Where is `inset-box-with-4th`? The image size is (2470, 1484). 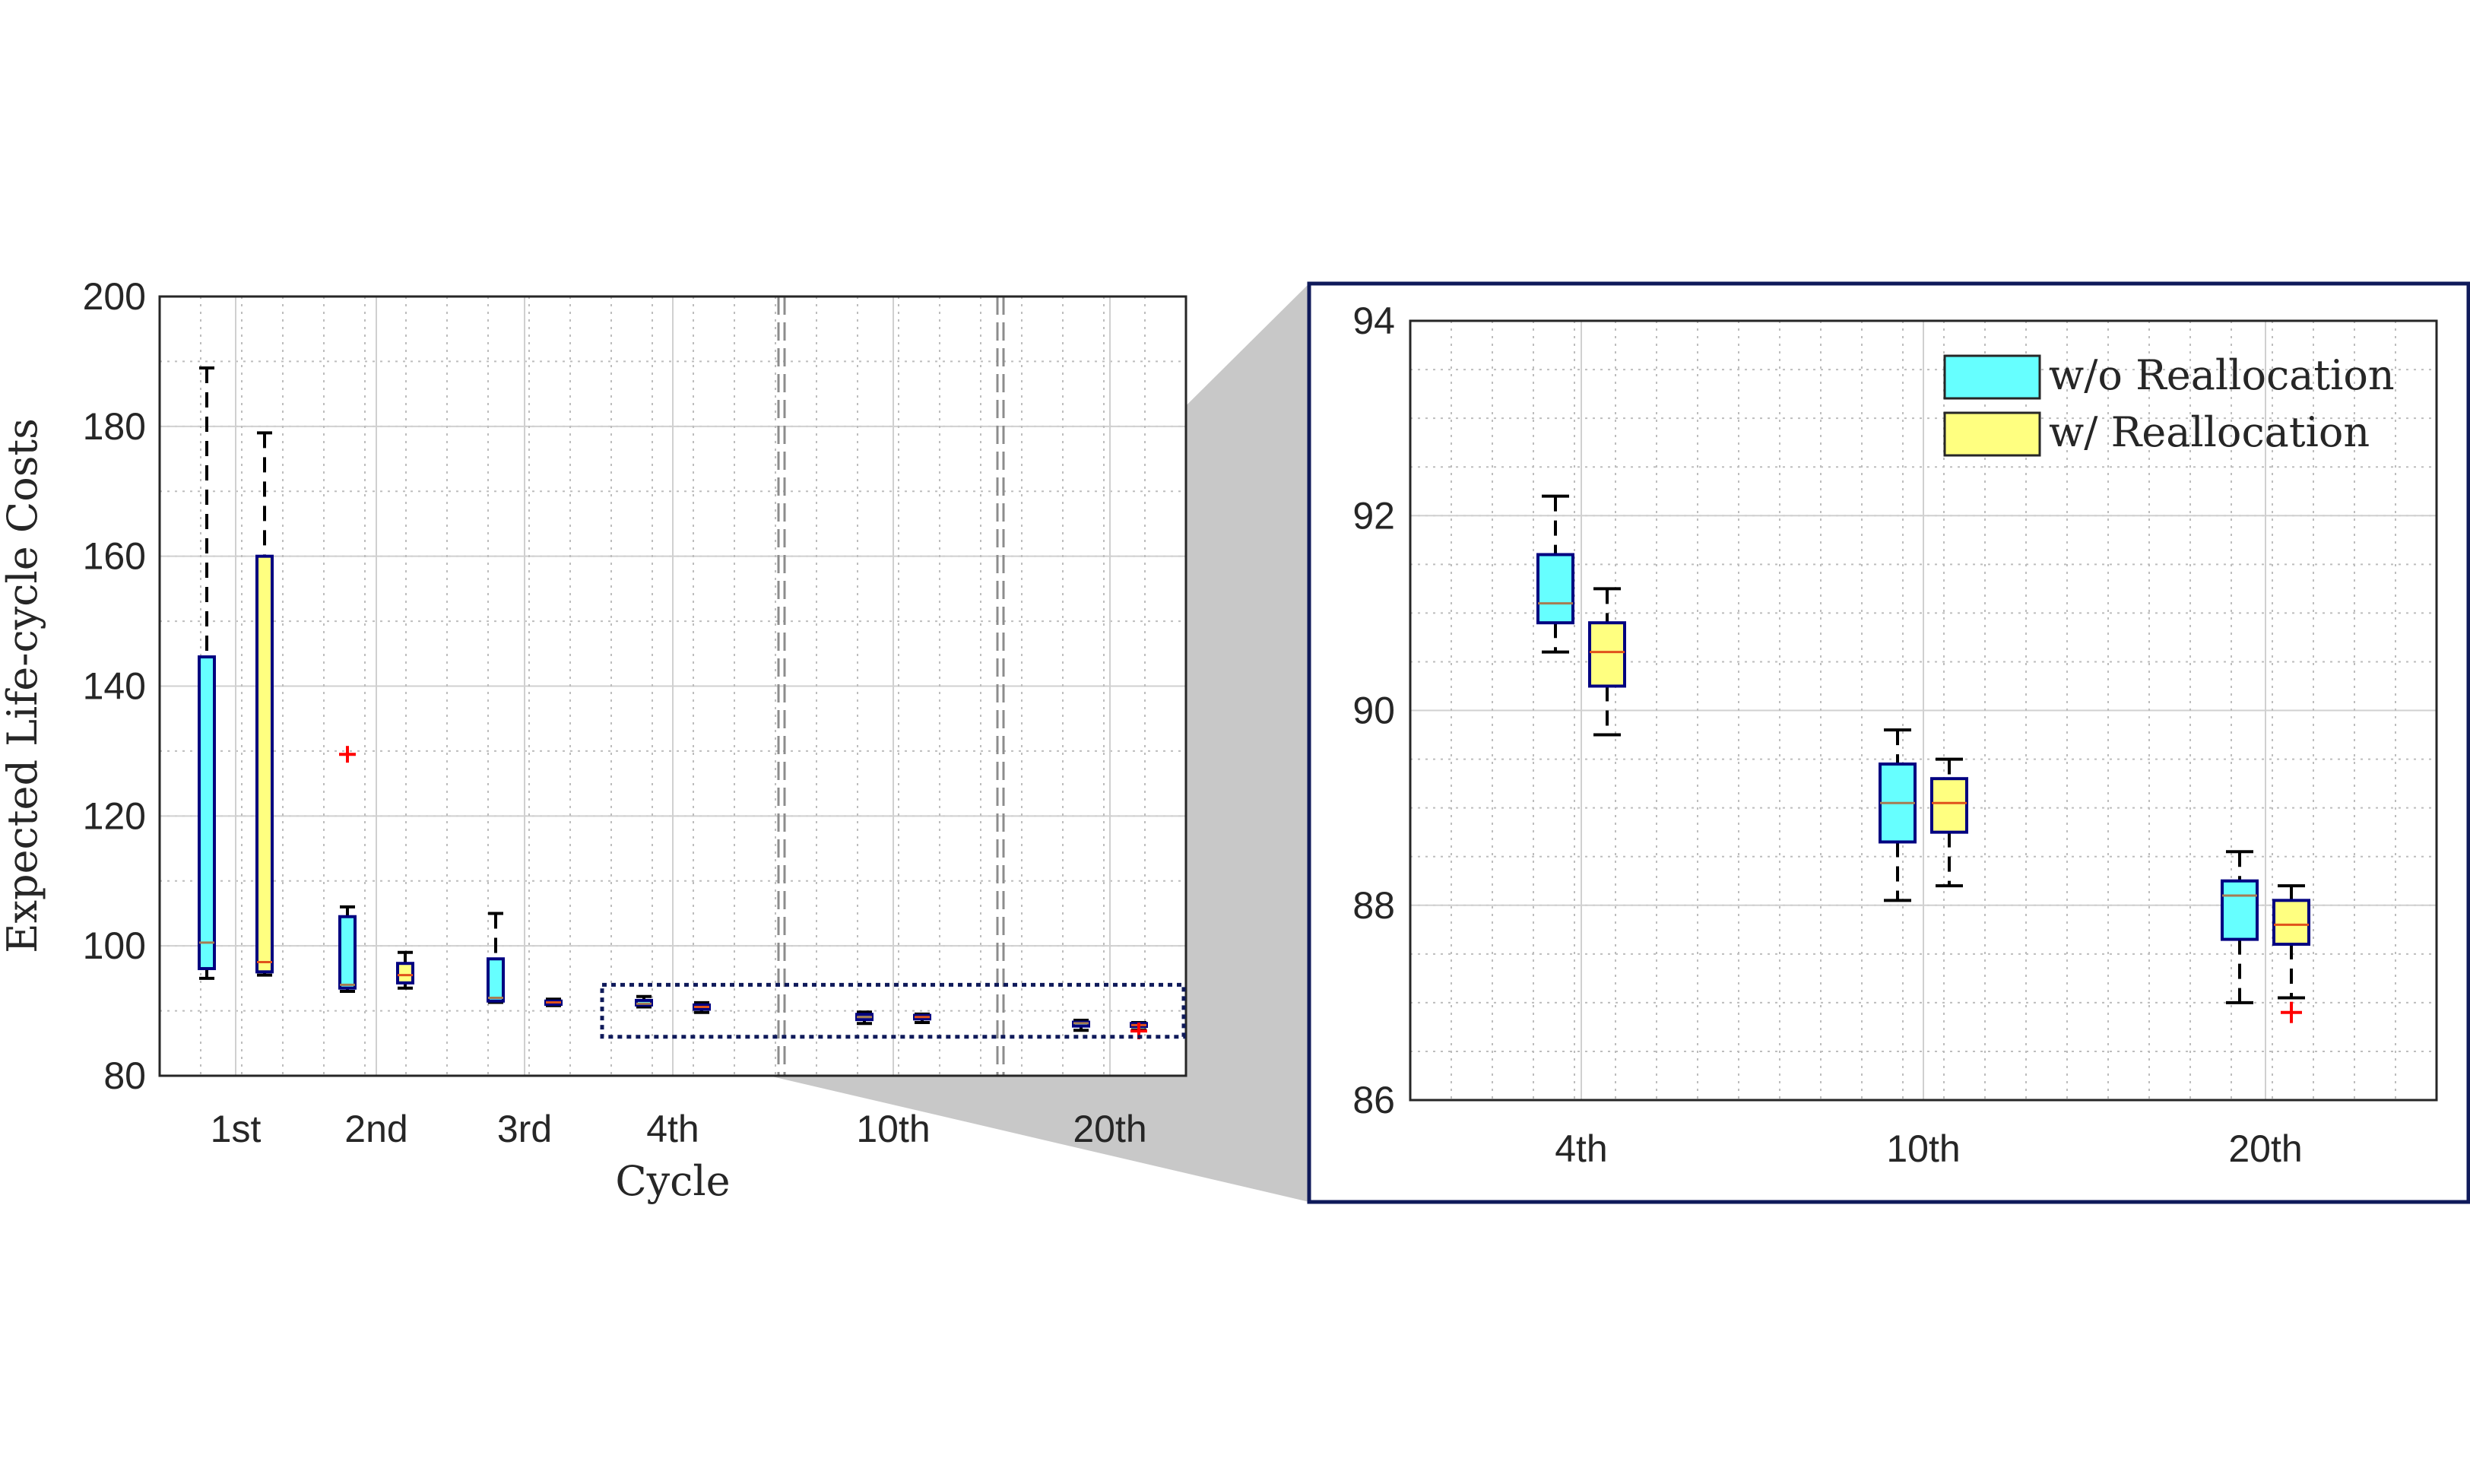 inset-box-with-4th is located at coordinates (1607, 662).